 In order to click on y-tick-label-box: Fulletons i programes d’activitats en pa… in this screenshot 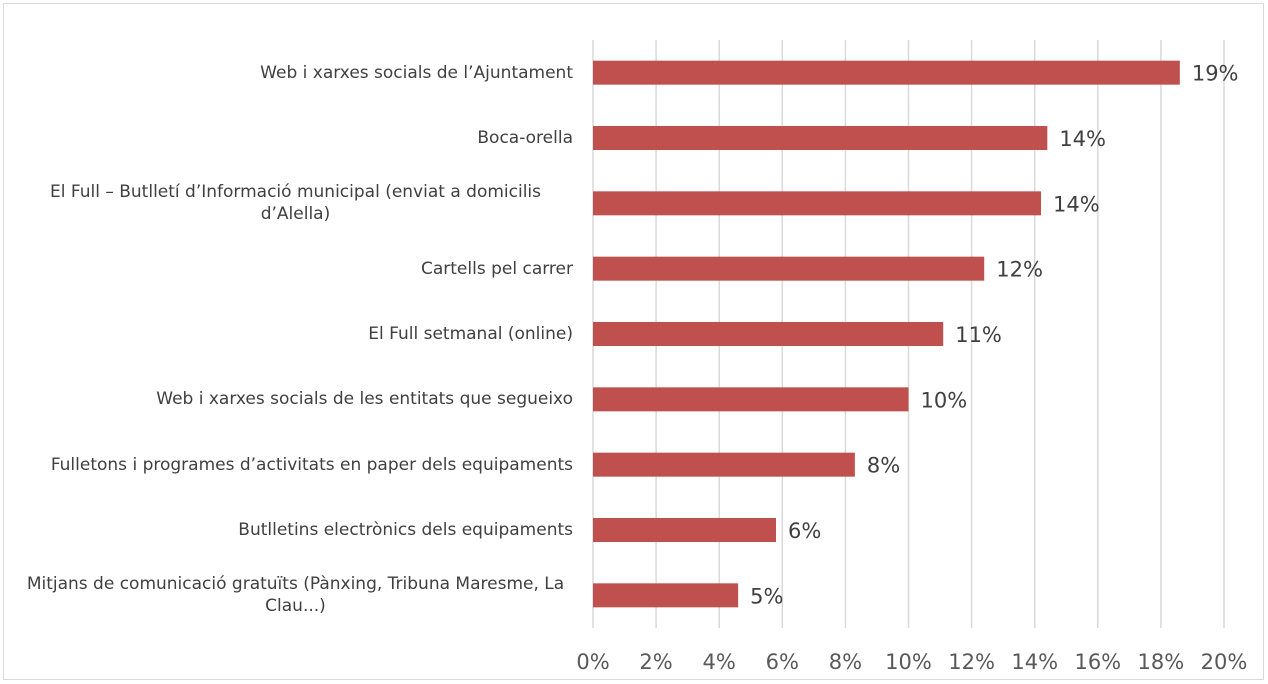, I will do `click(291, 465)`.